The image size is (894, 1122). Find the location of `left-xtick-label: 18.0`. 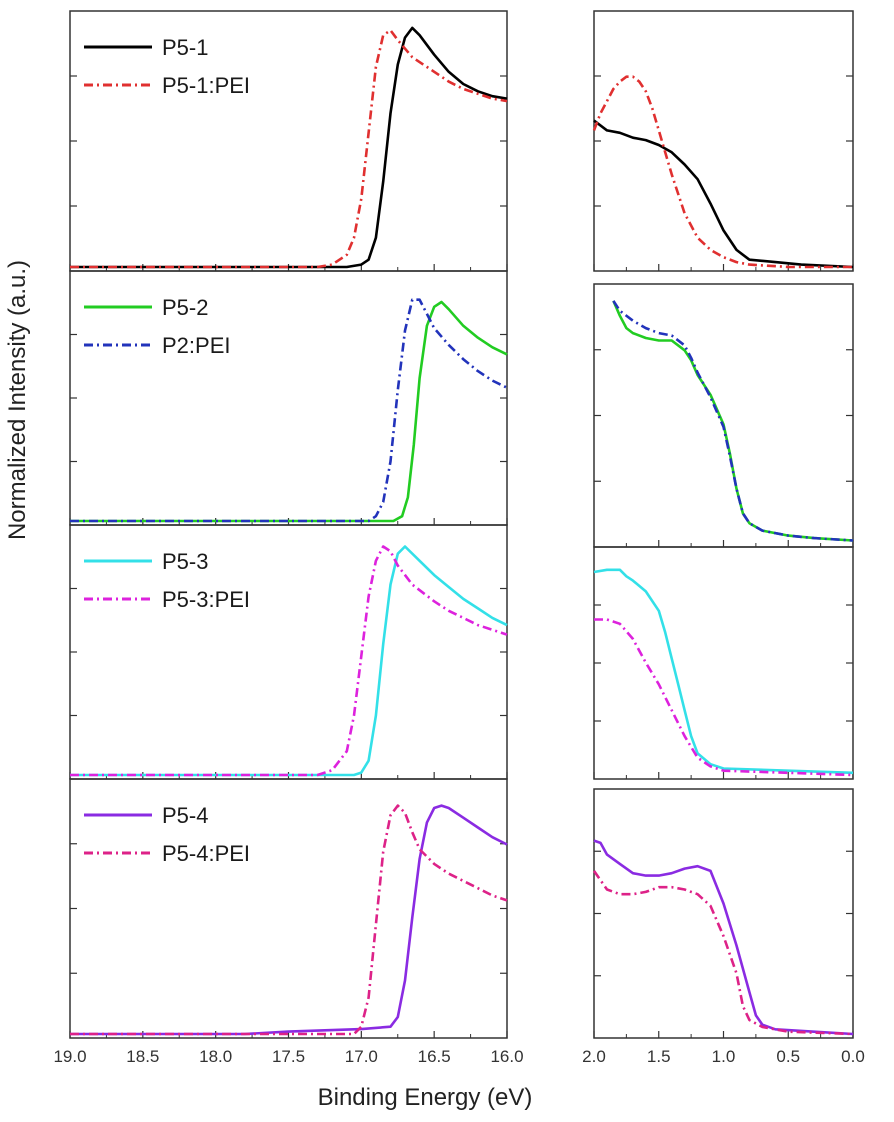

left-xtick-label: 18.0 is located at coordinates (215, 1056).